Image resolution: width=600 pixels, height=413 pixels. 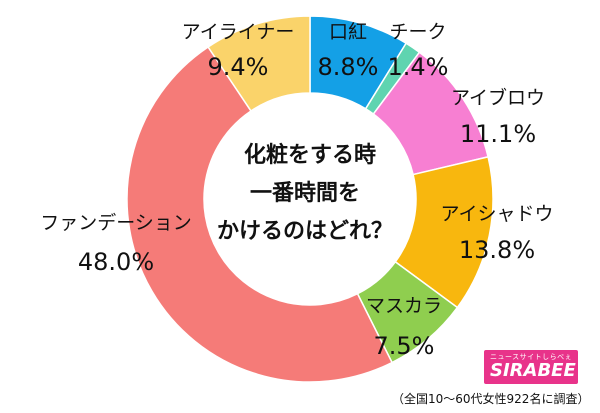 I want to click on slice-label-2: アイブロウ, so click(x=498, y=97).